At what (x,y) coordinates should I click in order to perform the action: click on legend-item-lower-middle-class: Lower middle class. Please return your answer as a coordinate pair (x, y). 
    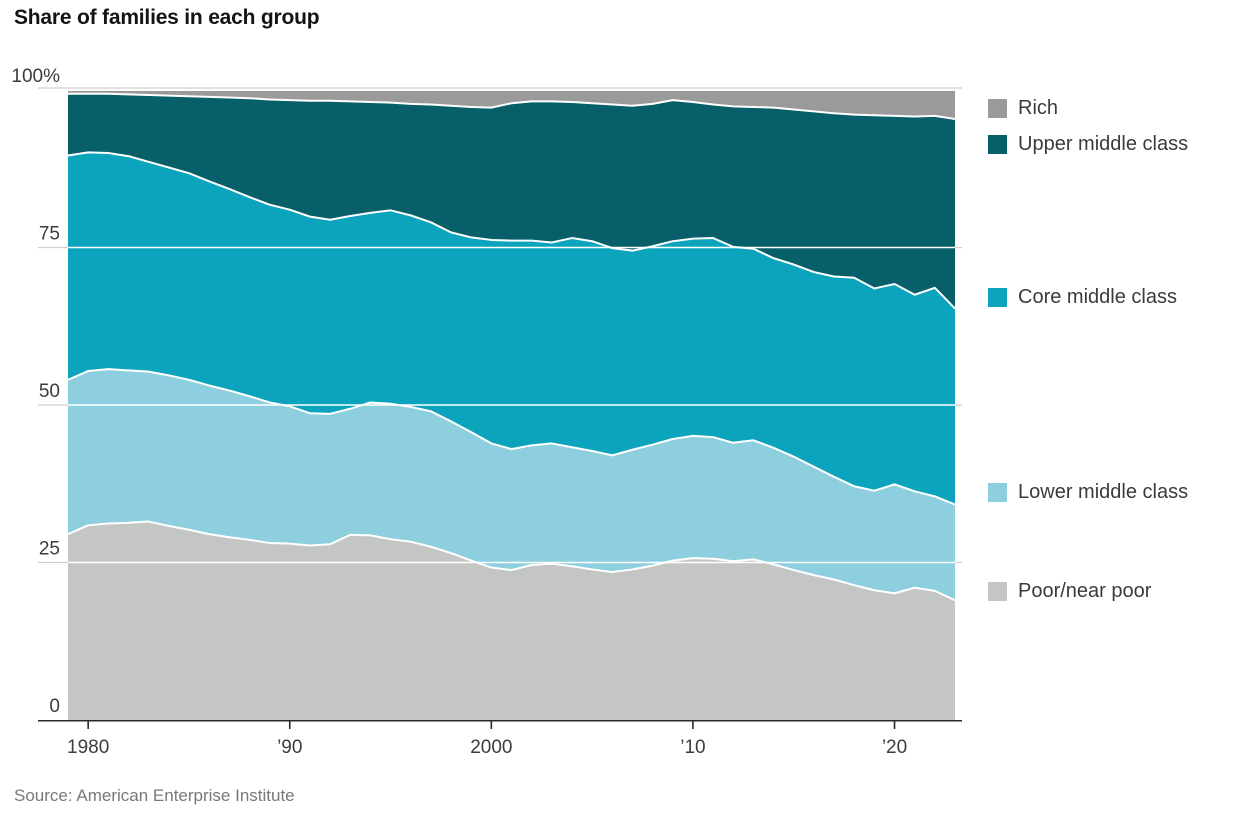
    Looking at the image, I should click on (1088, 492).